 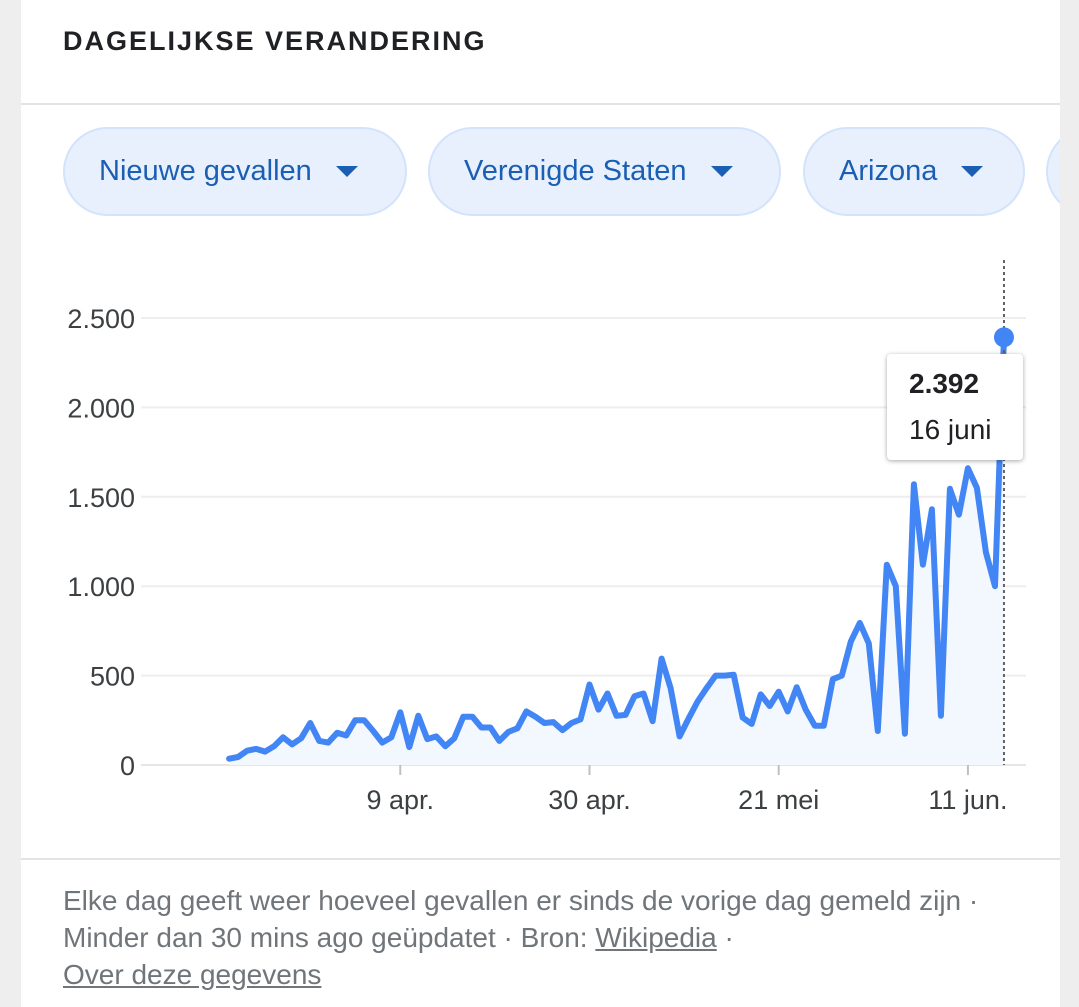 What do you see at coordinates (575, 171) in the screenshot?
I see `country-dropdown-label: Verenigde Staten` at bounding box center [575, 171].